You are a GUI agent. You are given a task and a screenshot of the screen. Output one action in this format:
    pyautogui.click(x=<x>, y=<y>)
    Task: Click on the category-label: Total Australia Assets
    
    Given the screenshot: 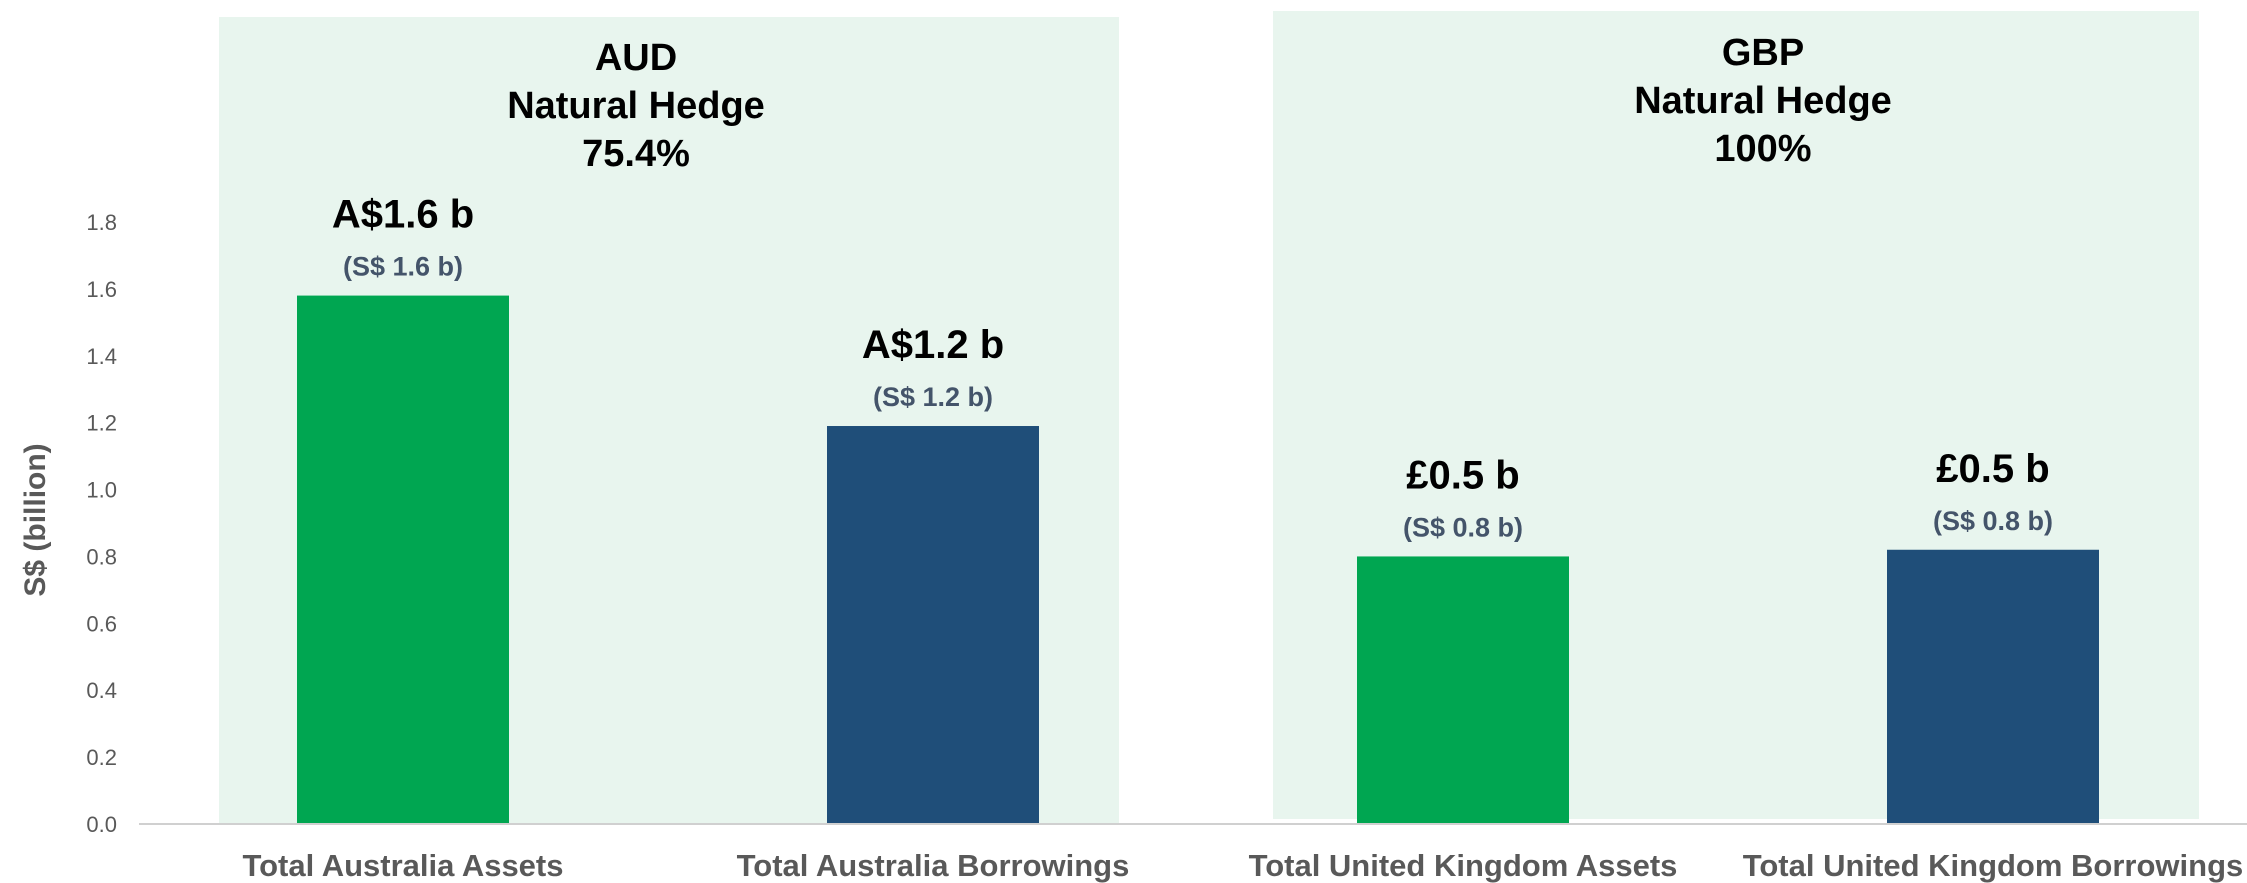 What is the action you would take?
    pyautogui.click(x=402, y=865)
    